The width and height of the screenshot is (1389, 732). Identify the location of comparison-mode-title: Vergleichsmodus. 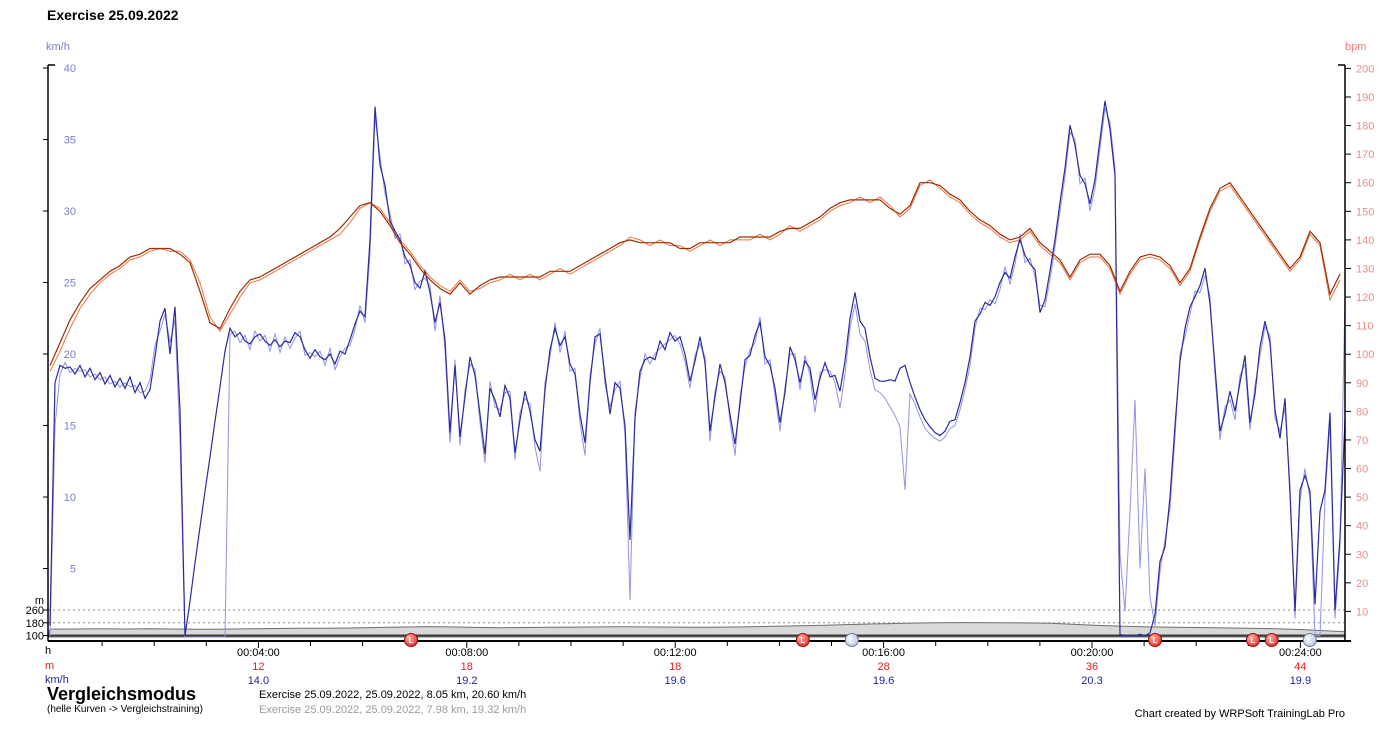
(122, 694).